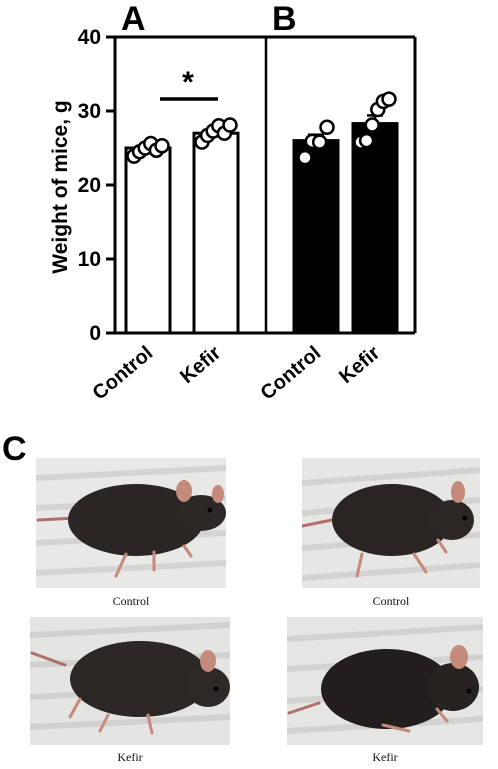 Image resolution: width=498 pixels, height=769 pixels. Describe the element at coordinates (89, 37) in the screenshot. I see `y-tick-label: 40` at that location.